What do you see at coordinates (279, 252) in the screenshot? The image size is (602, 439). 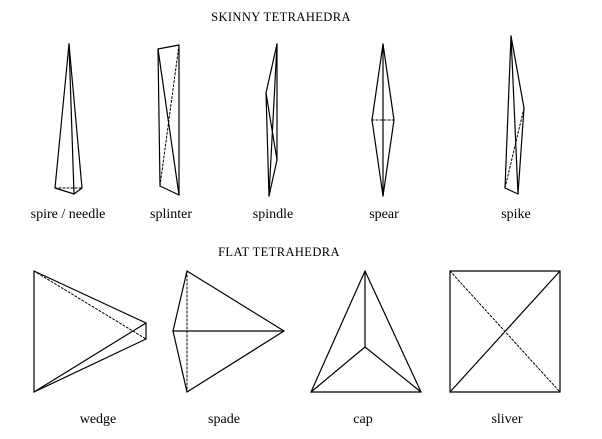 I see `flat-section-title: FLAT TETRAHEDRA` at bounding box center [279, 252].